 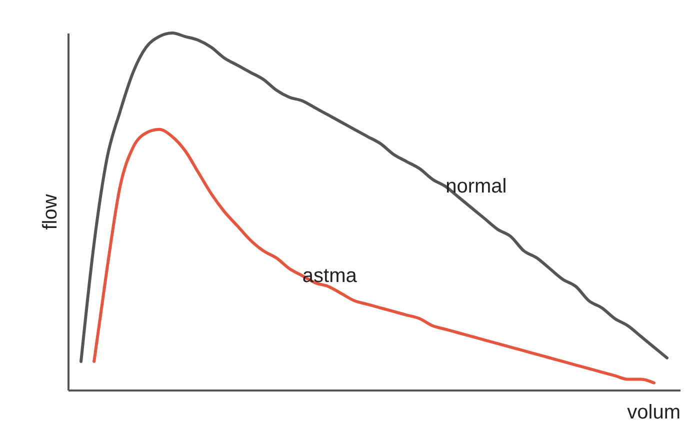 I want to click on series-label: astma, so click(x=330, y=275).